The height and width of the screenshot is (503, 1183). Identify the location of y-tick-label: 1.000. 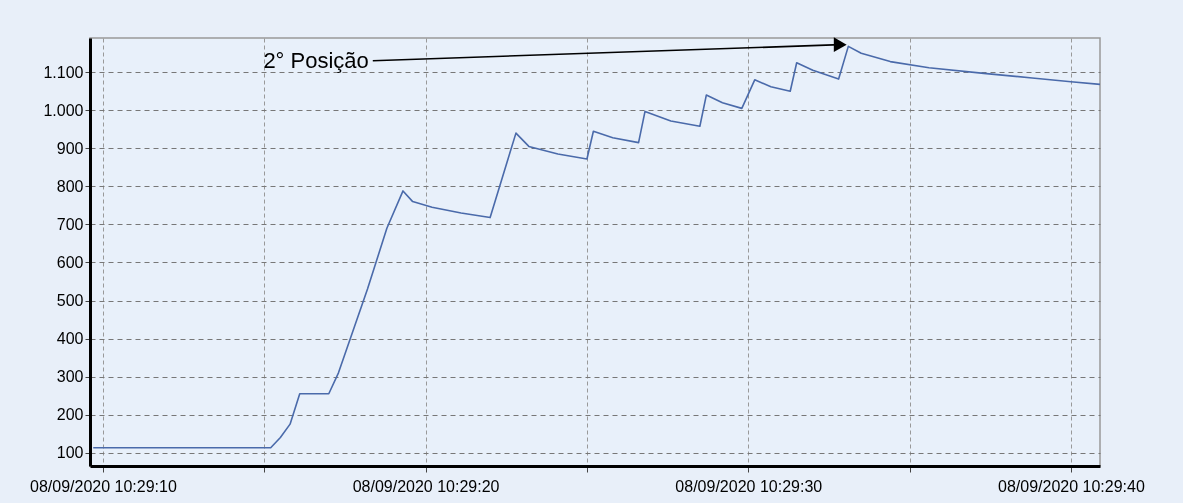
(63, 110).